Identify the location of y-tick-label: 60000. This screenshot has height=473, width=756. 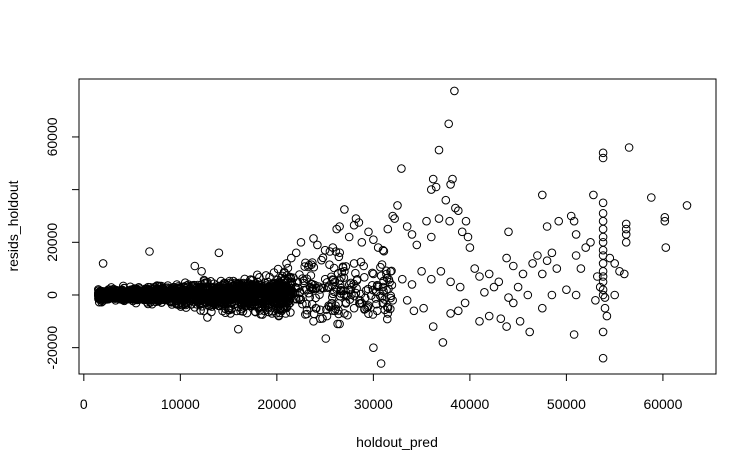
(52, 136).